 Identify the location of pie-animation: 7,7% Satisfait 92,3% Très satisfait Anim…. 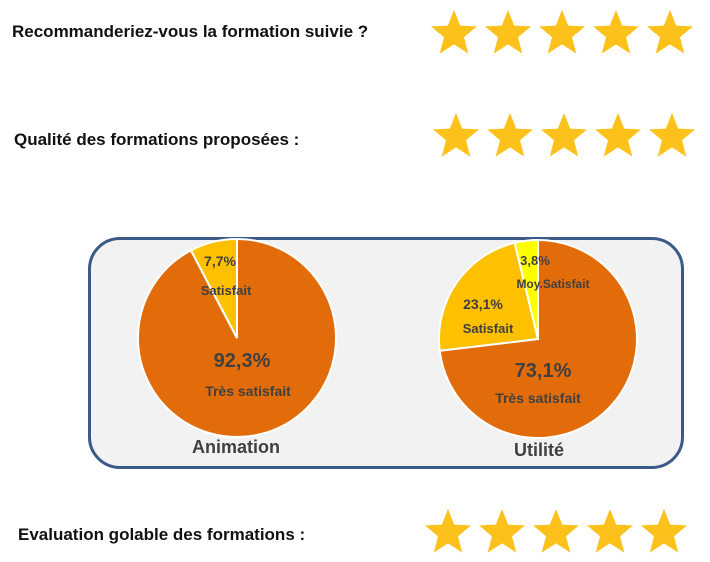
(237, 347).